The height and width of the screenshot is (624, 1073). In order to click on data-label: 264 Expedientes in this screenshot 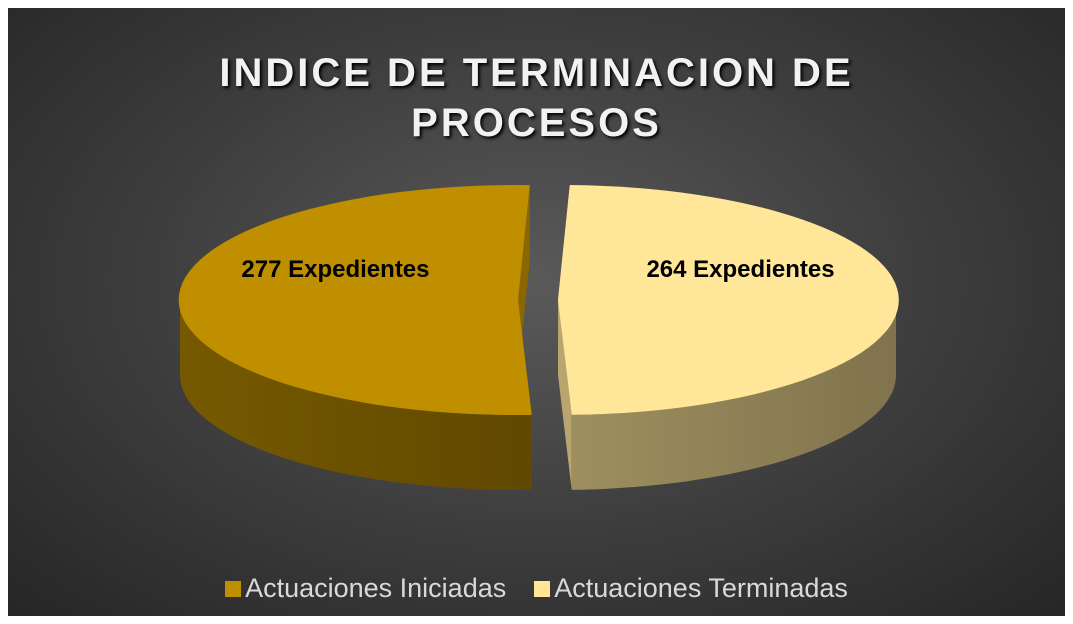, I will do `click(740, 269)`.